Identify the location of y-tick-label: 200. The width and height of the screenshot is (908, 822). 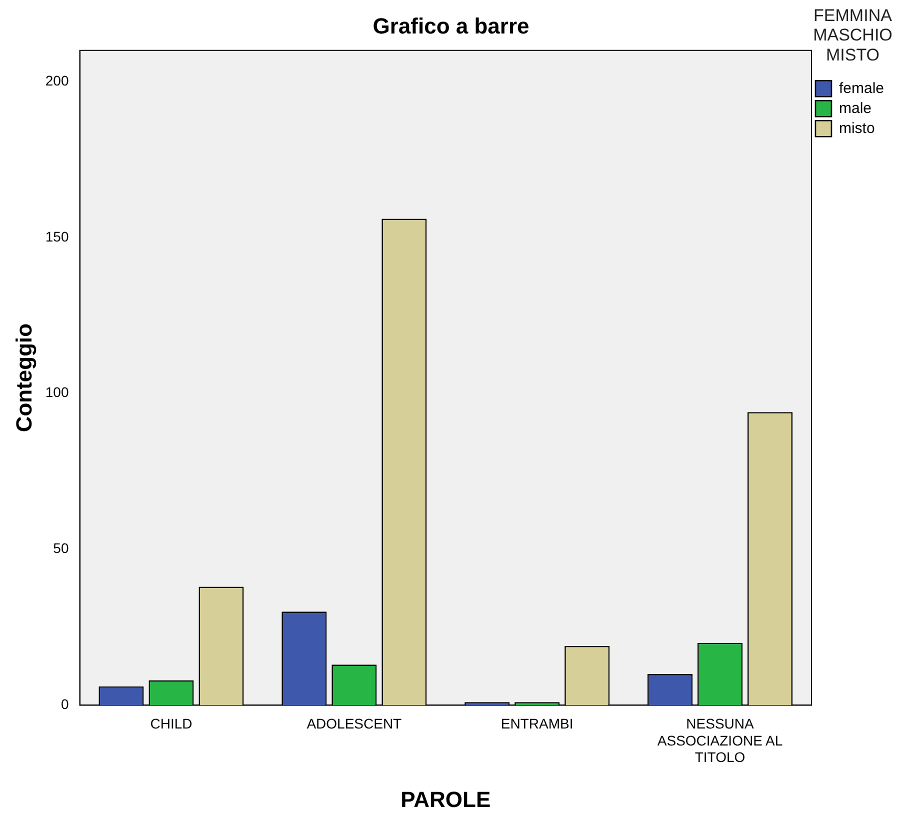
(57, 80).